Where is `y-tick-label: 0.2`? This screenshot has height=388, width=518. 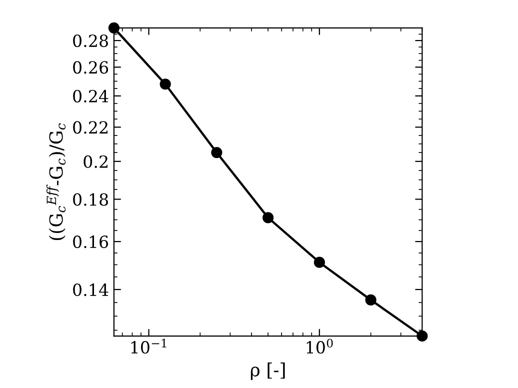 y-tick-label: 0.2 is located at coordinates (96, 161).